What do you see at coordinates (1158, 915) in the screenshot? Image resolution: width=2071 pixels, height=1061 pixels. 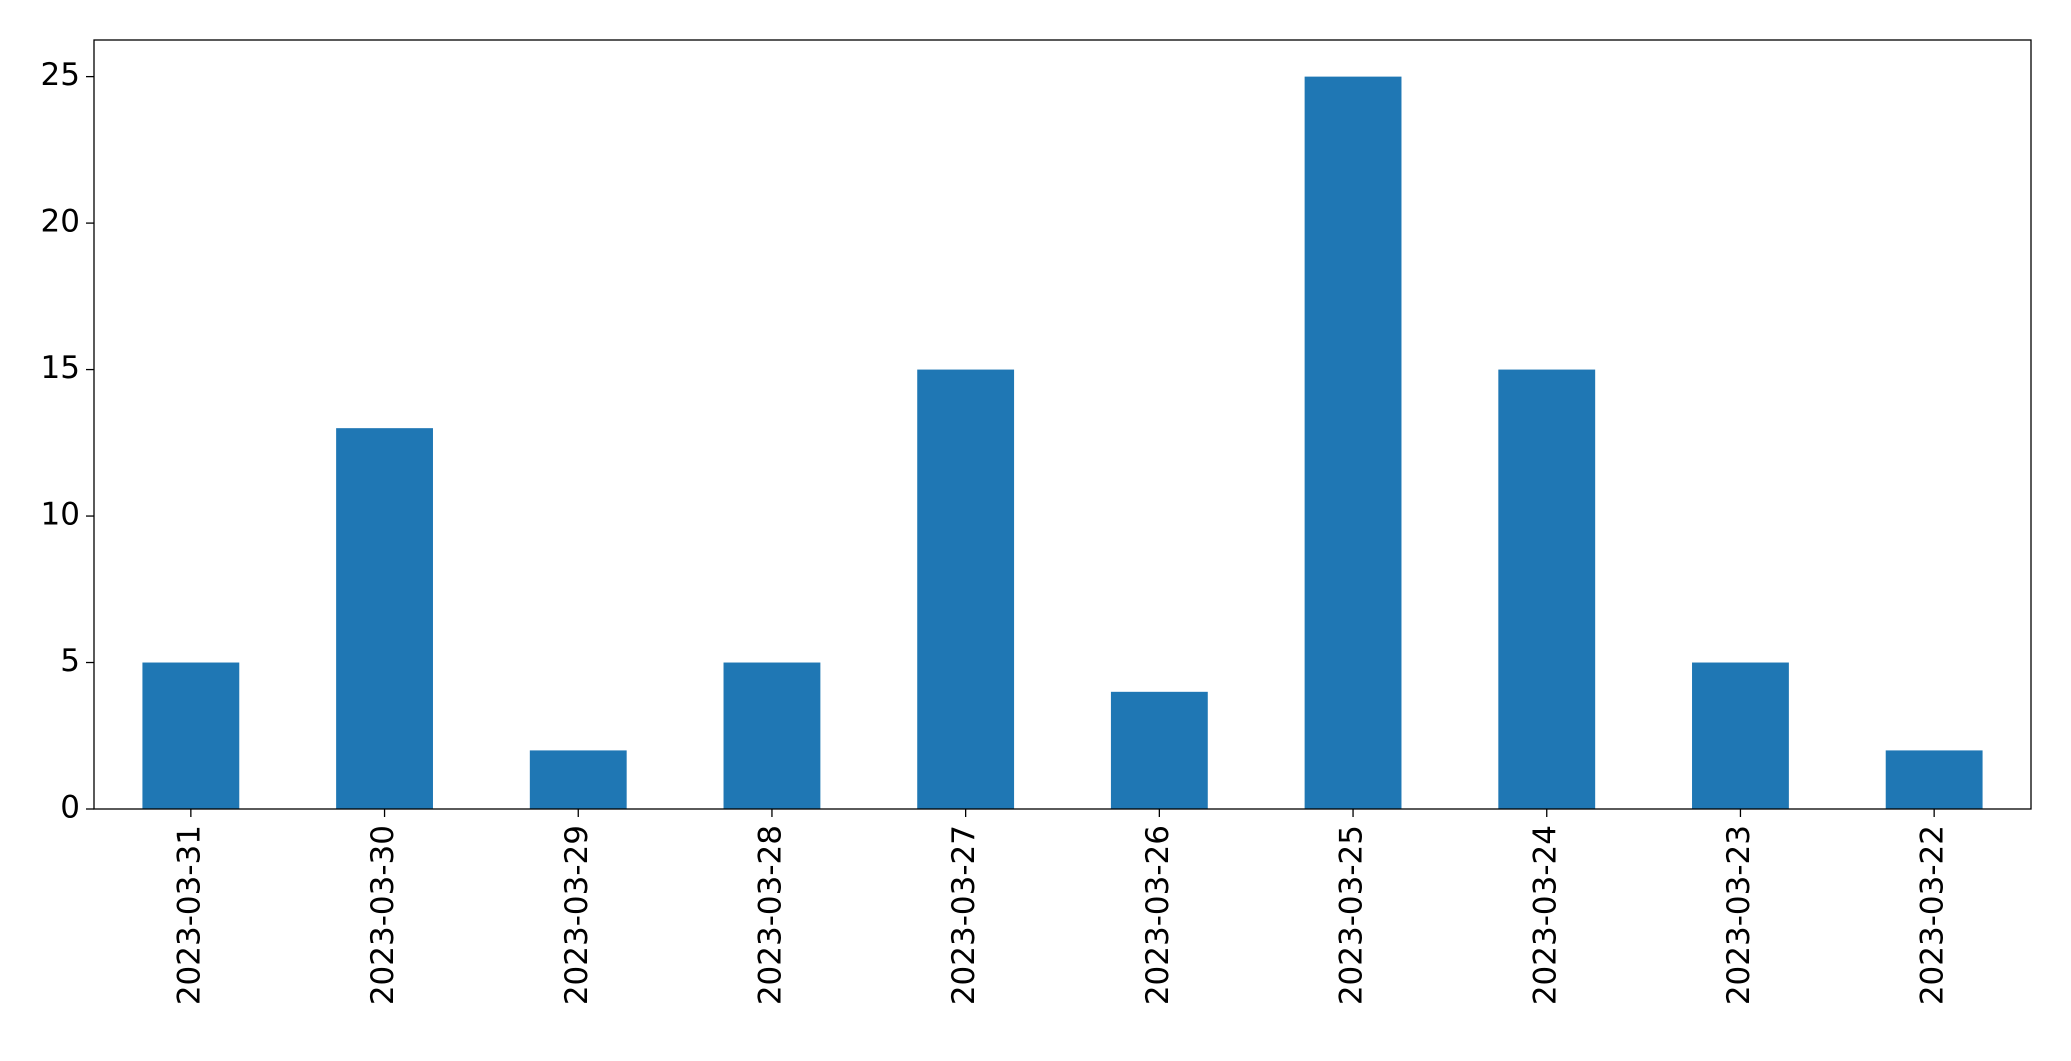 I see `x-tick-label: 2023-03-26` at bounding box center [1158, 915].